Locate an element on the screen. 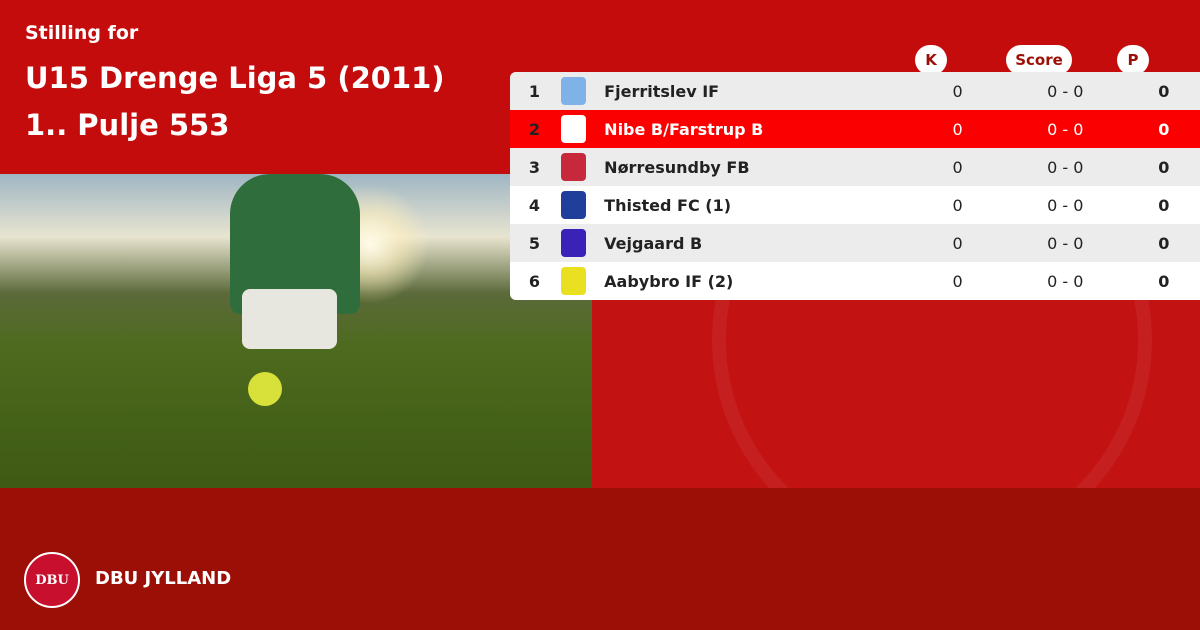 The height and width of the screenshot is (630, 1200). position: 4 is located at coordinates (534, 205).